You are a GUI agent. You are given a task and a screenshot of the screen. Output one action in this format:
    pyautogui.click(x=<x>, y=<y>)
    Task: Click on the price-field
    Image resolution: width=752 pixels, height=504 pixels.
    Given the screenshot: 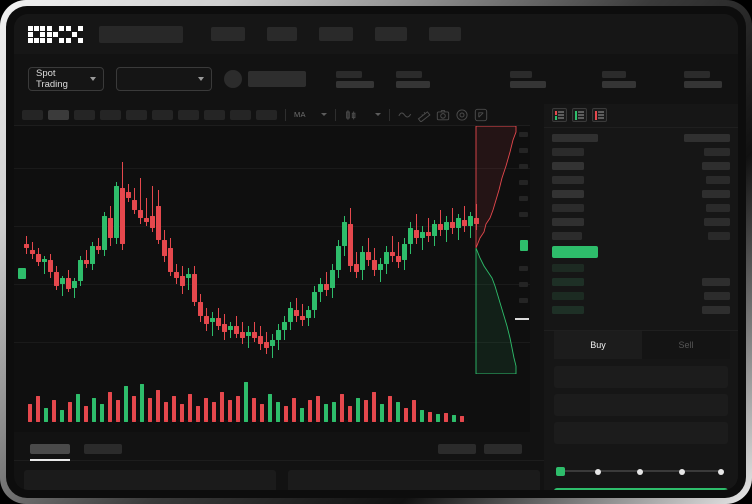 What is the action you would take?
    pyautogui.click(x=641, y=377)
    